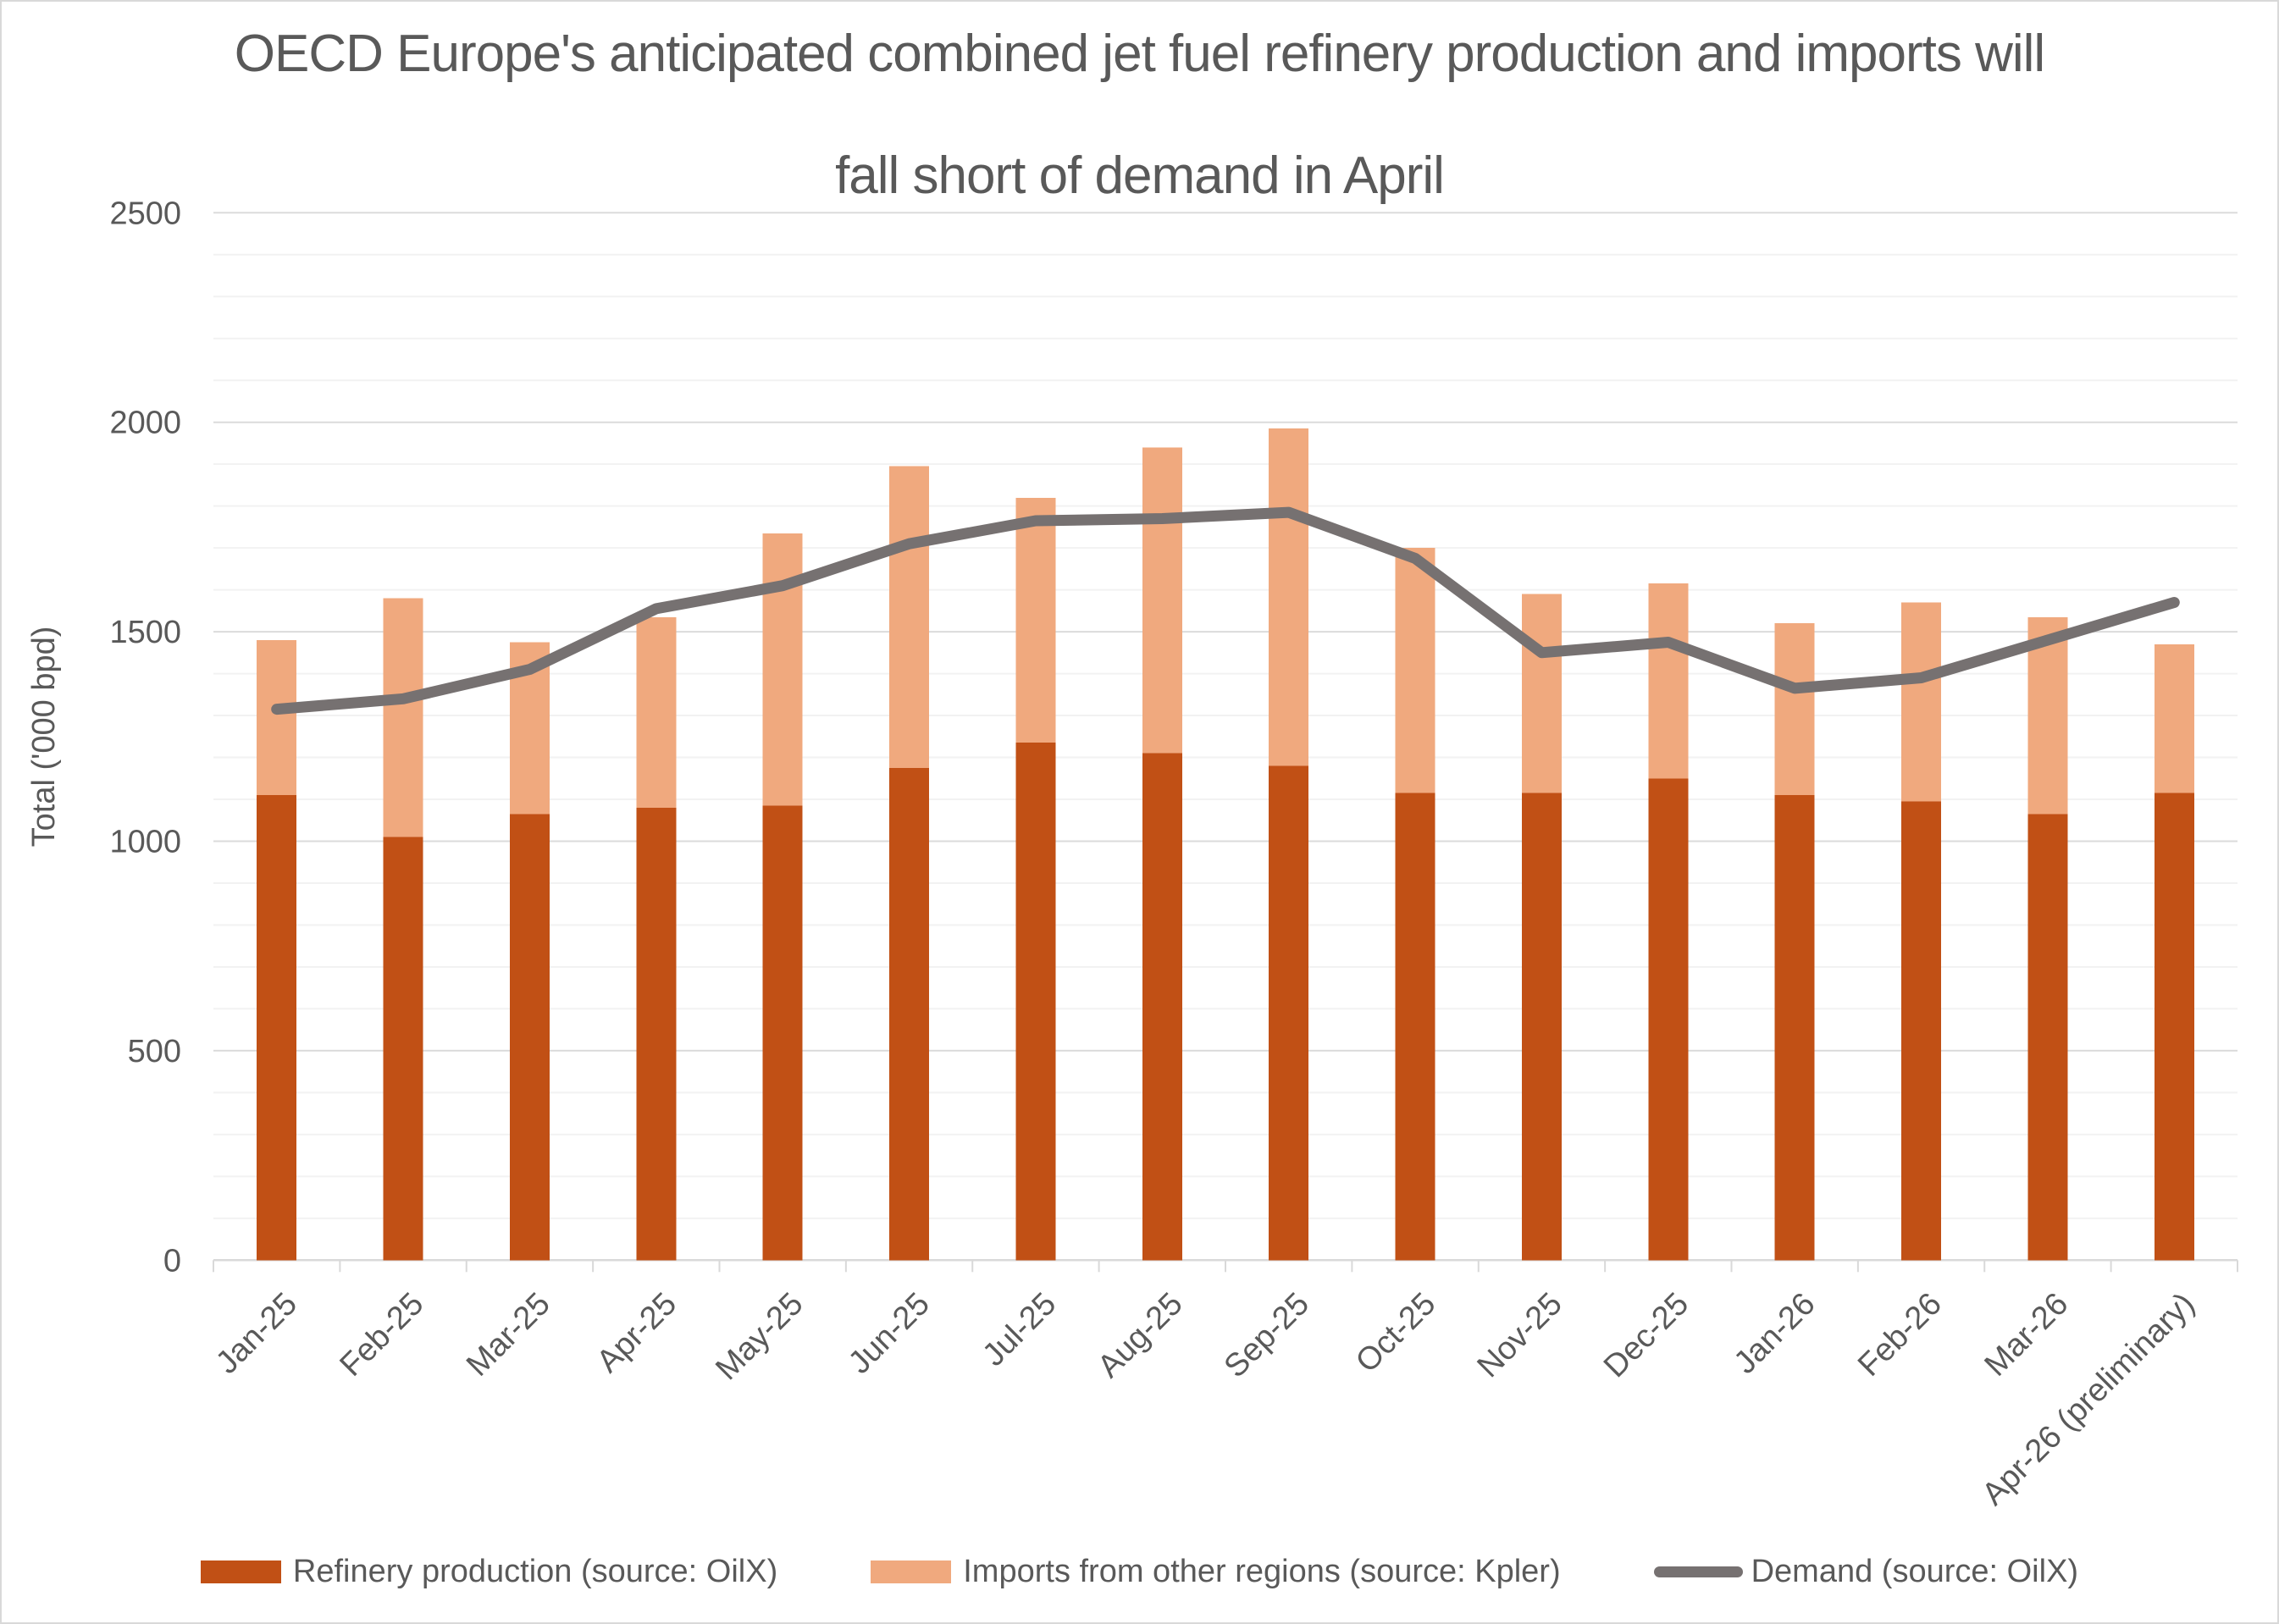 Image resolution: width=2279 pixels, height=1624 pixels. What do you see at coordinates (1140, 1335) in the screenshot?
I see `x-tick-label-Aug-25: Aug-25` at bounding box center [1140, 1335].